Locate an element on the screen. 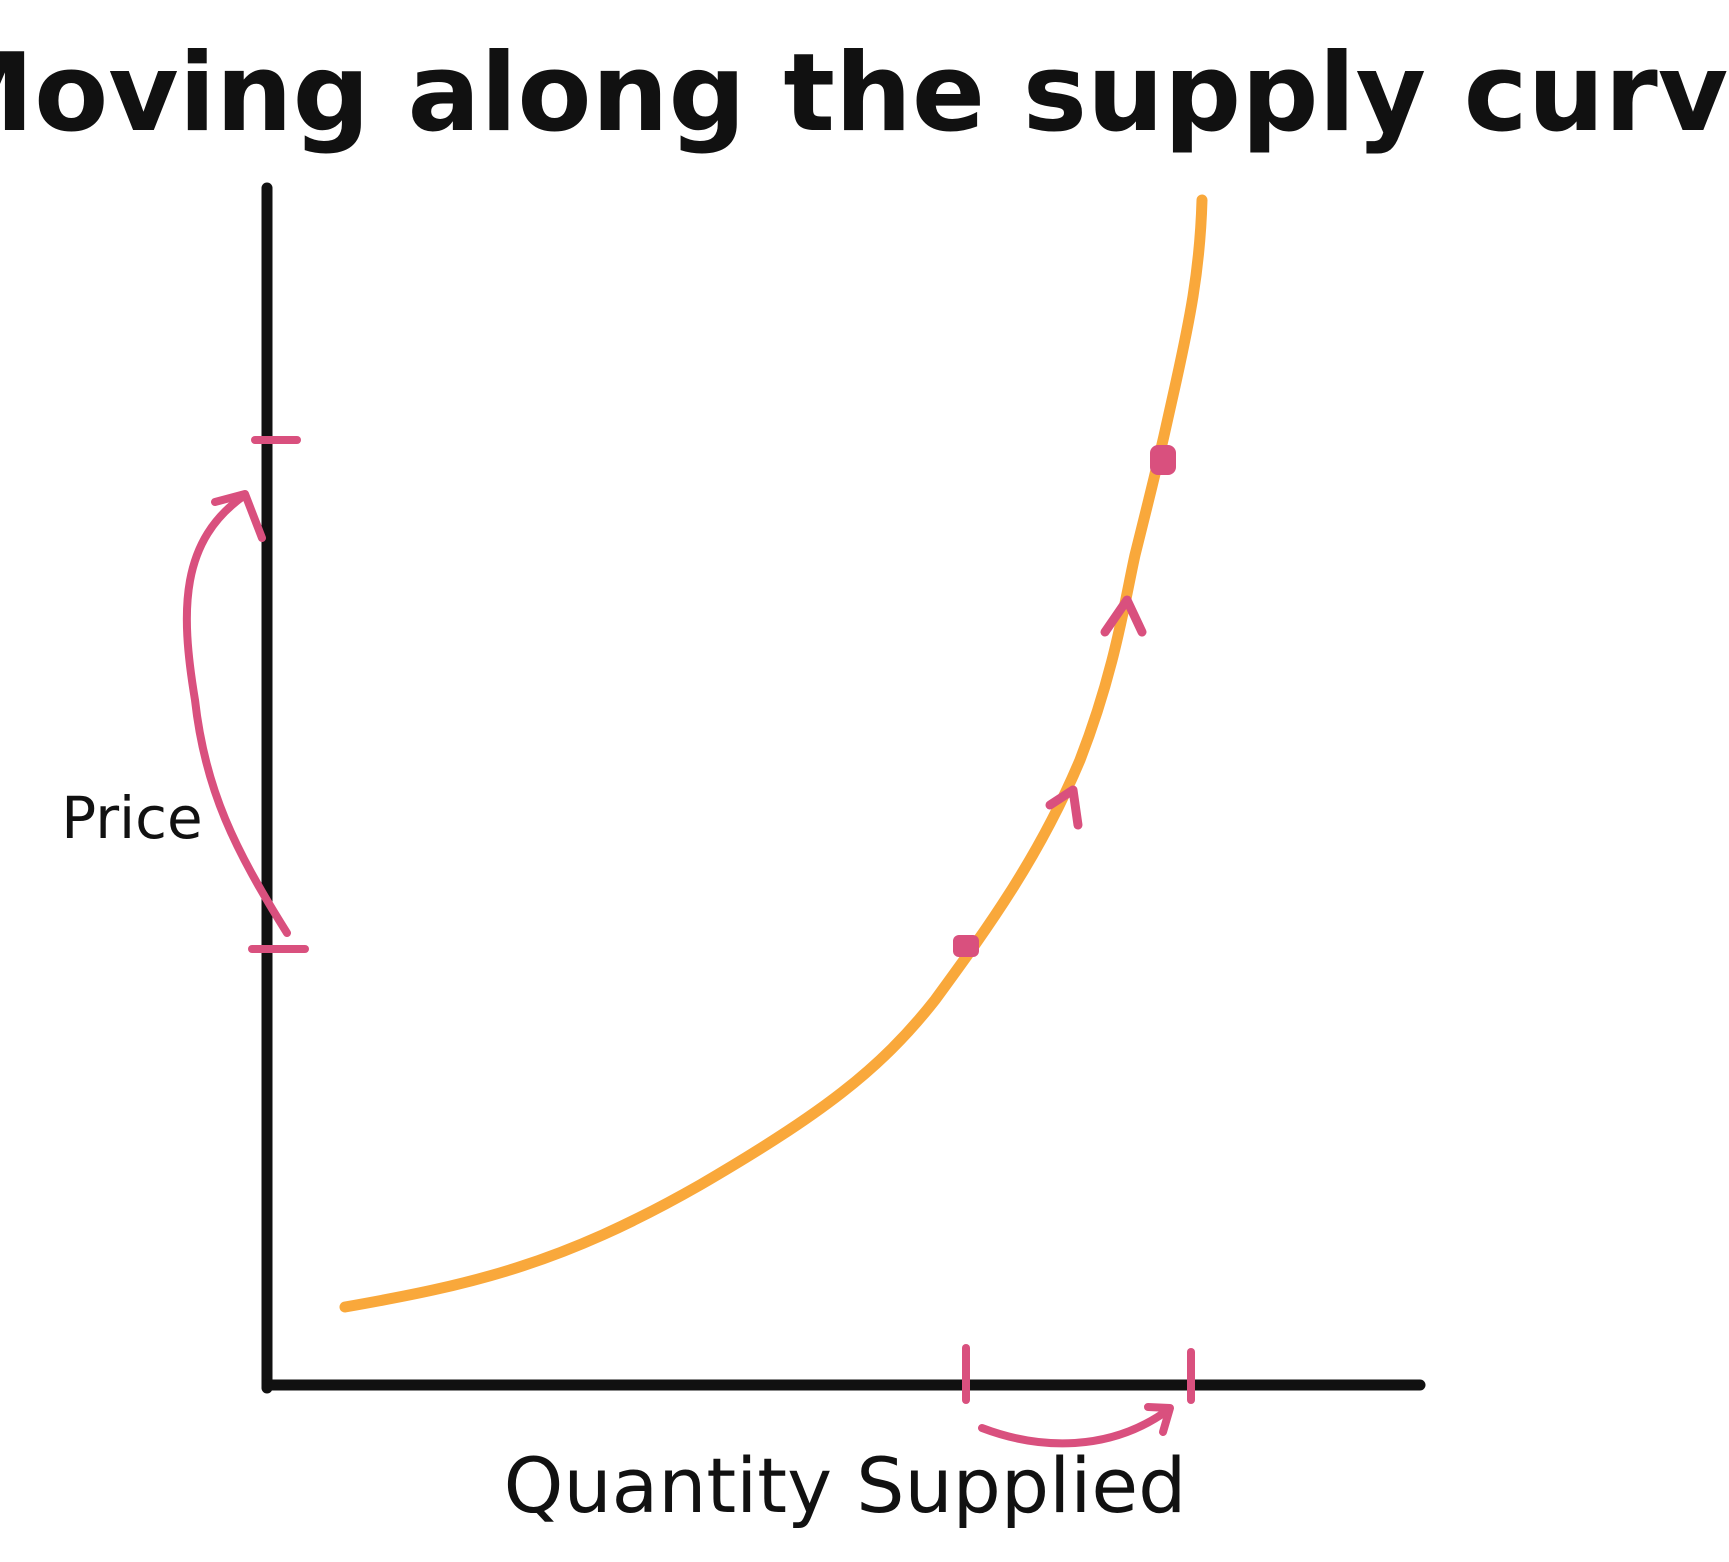 This screenshot has height=1562, width=1729. curve-point-new is located at coordinates (1163, 460).